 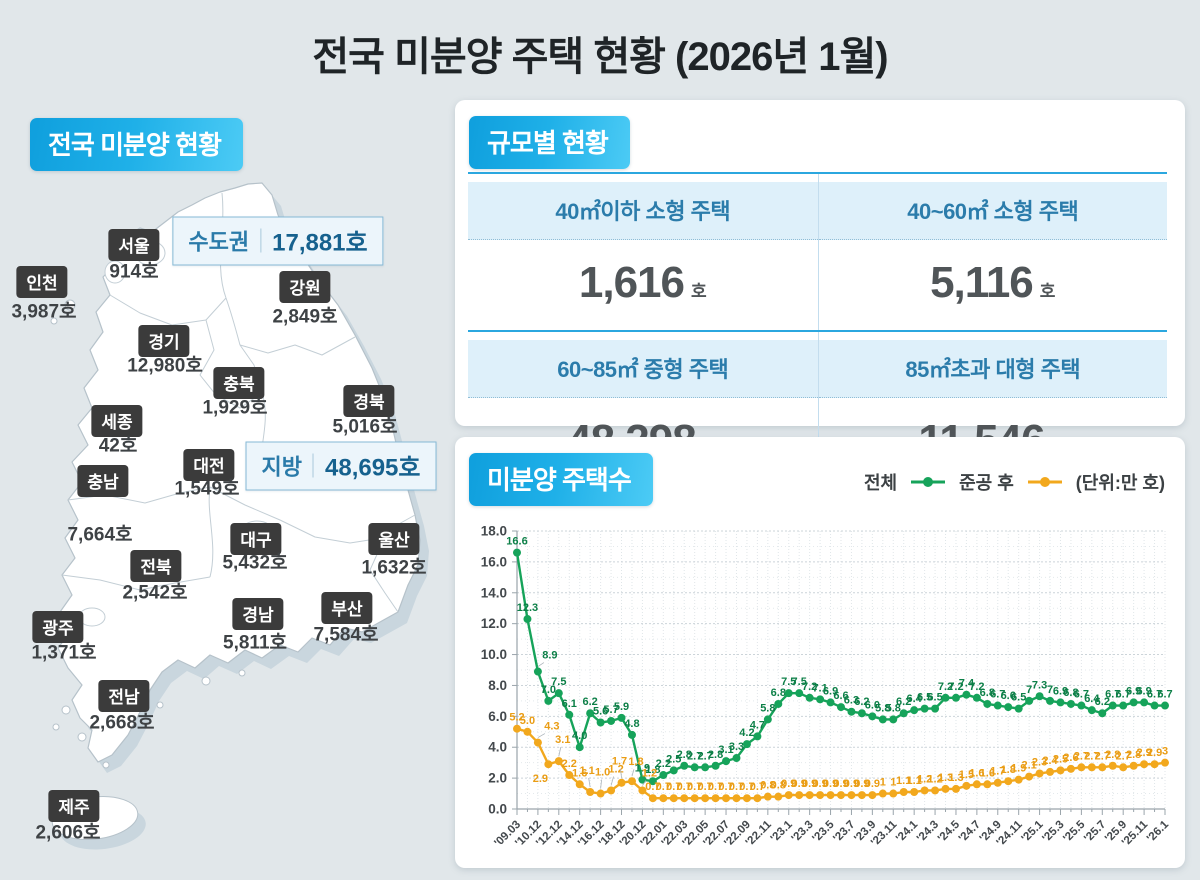 What do you see at coordinates (207, 489) in the screenshot?
I see `map-region-value: 1,549호` at bounding box center [207, 489].